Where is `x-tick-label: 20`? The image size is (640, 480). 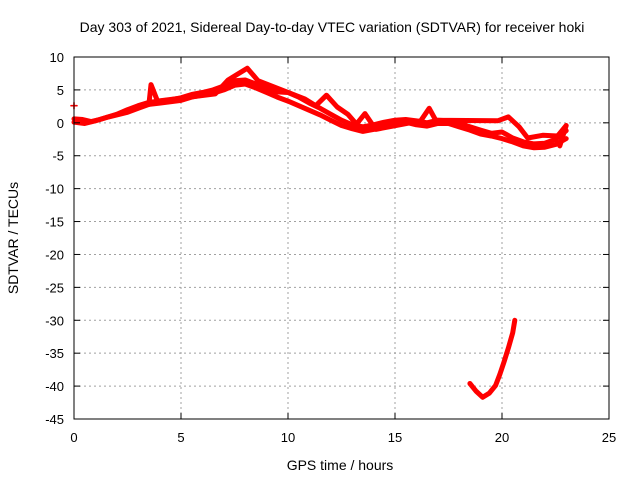 x-tick-label: 20 is located at coordinates (502, 437).